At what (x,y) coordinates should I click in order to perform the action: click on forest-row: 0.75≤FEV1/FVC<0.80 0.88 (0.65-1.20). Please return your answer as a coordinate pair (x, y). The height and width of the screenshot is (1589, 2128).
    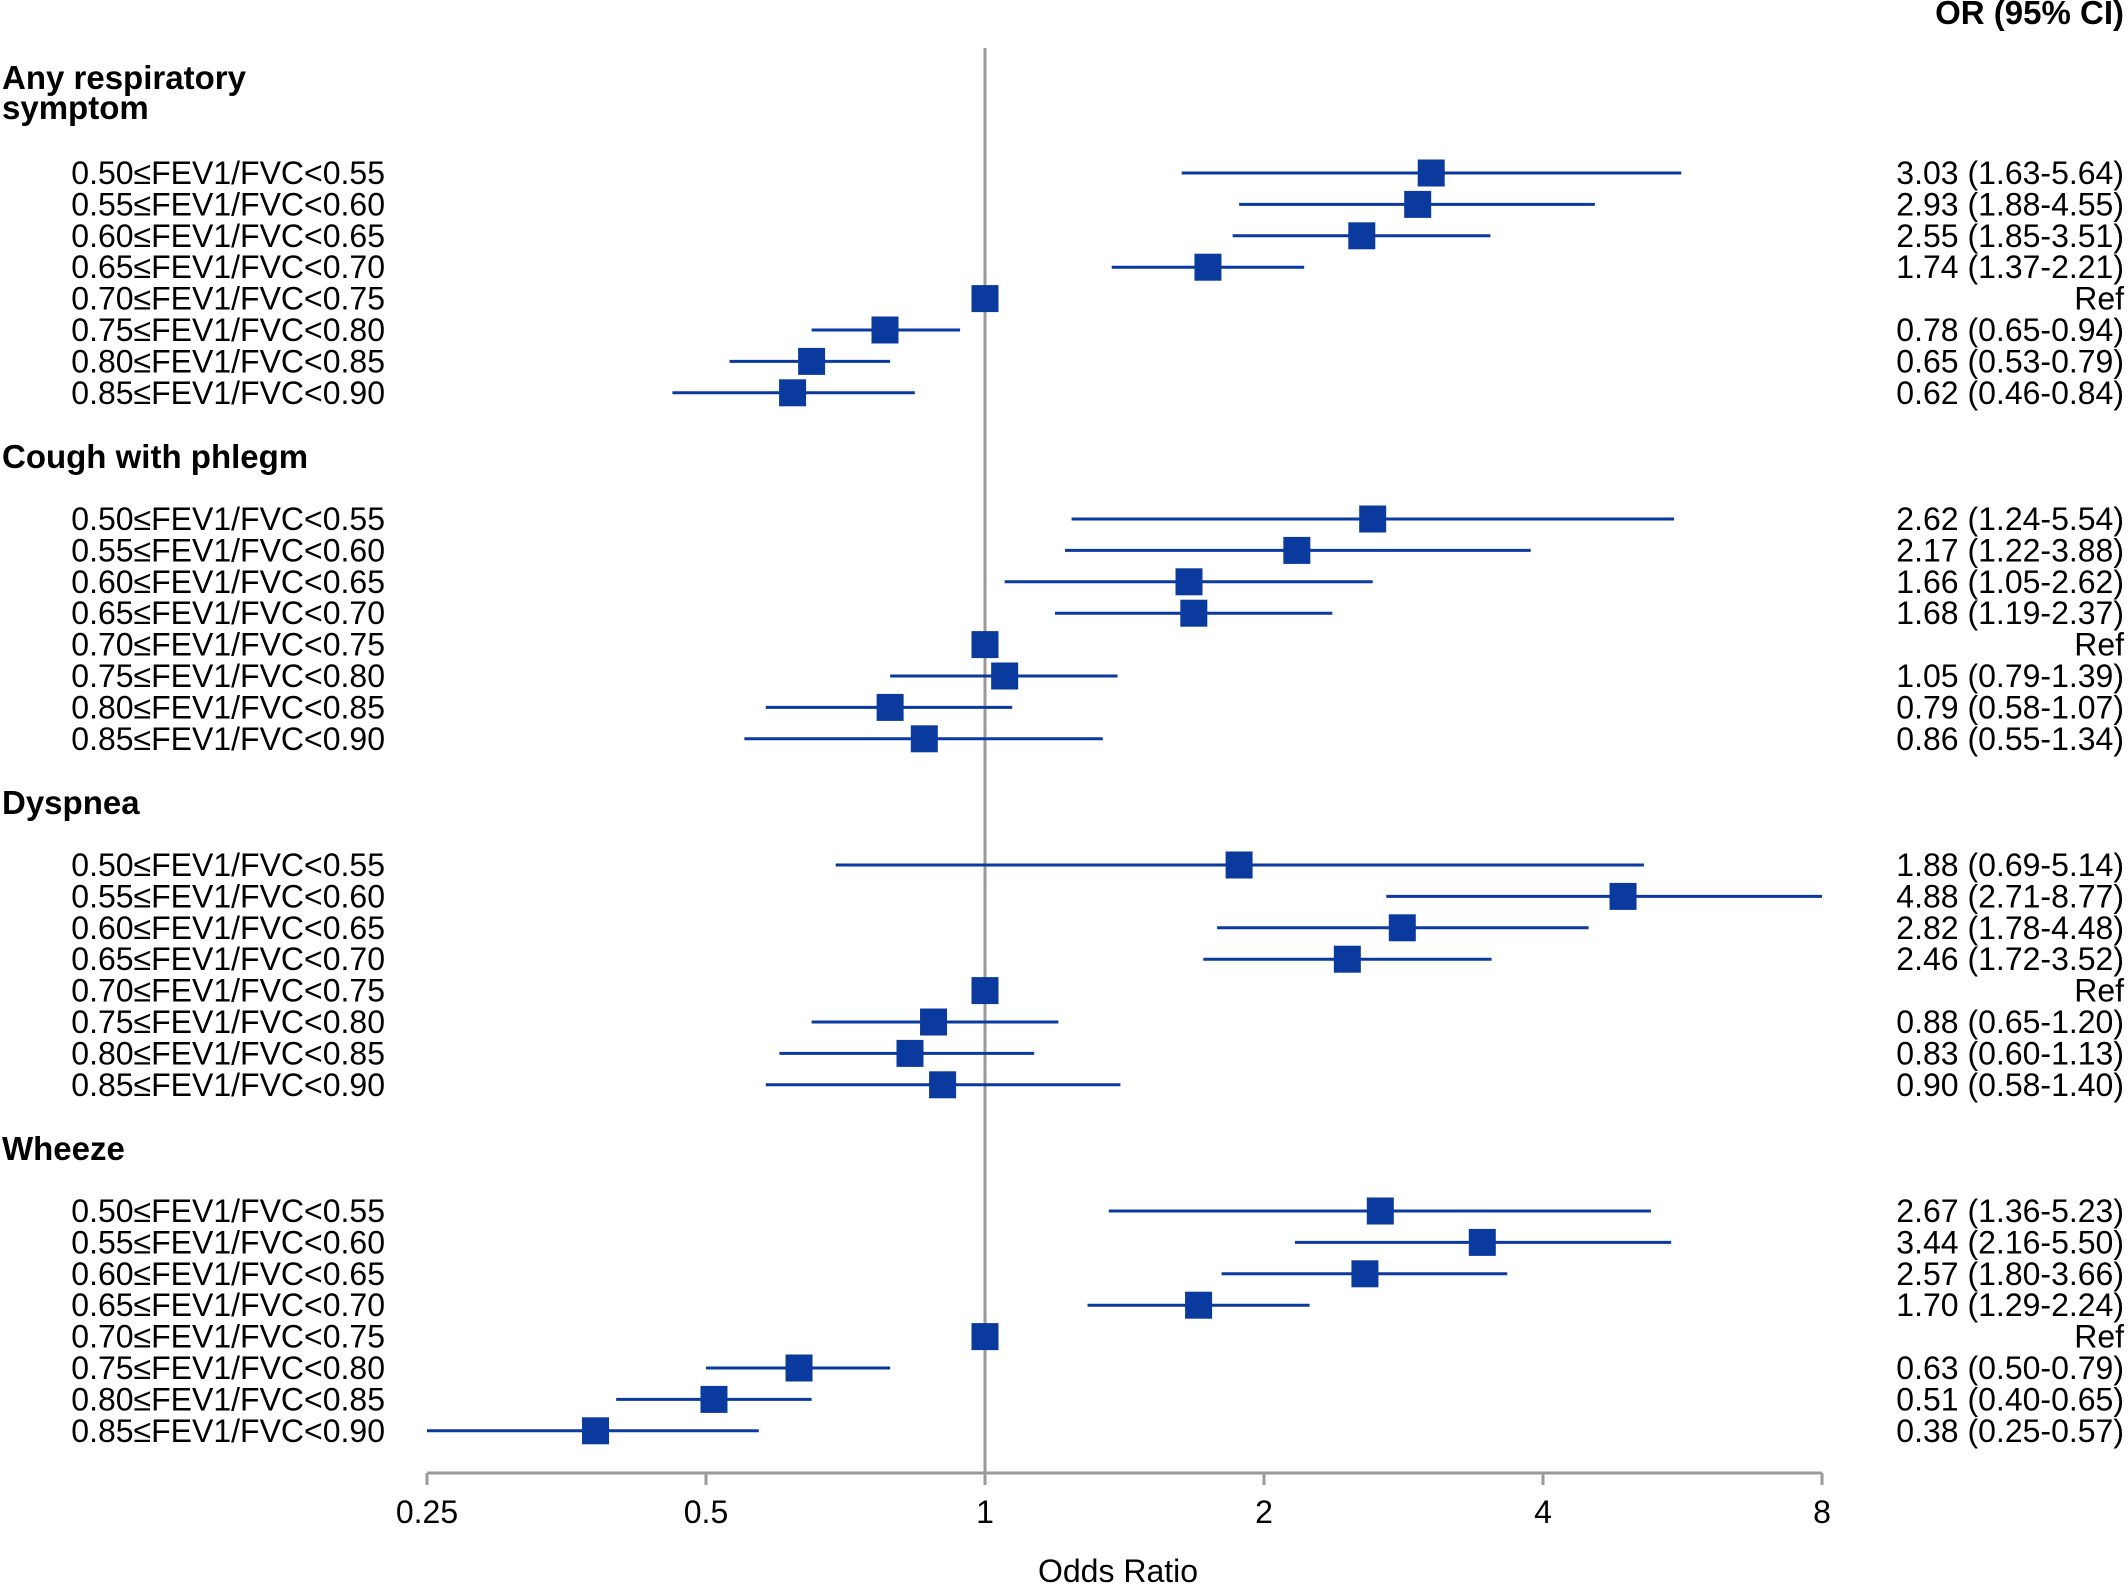
    Looking at the image, I should click on (1097, 1022).